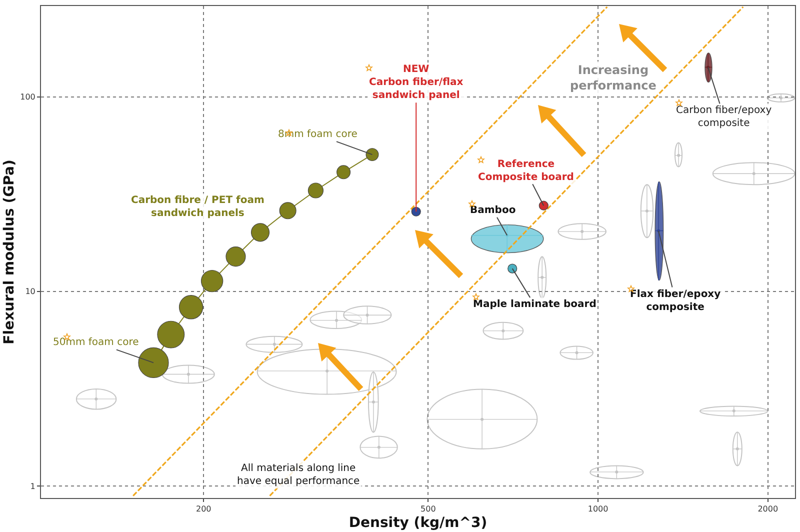  What do you see at coordinates (33, 486) in the screenshot?
I see `y-tick-label: 1` at bounding box center [33, 486].